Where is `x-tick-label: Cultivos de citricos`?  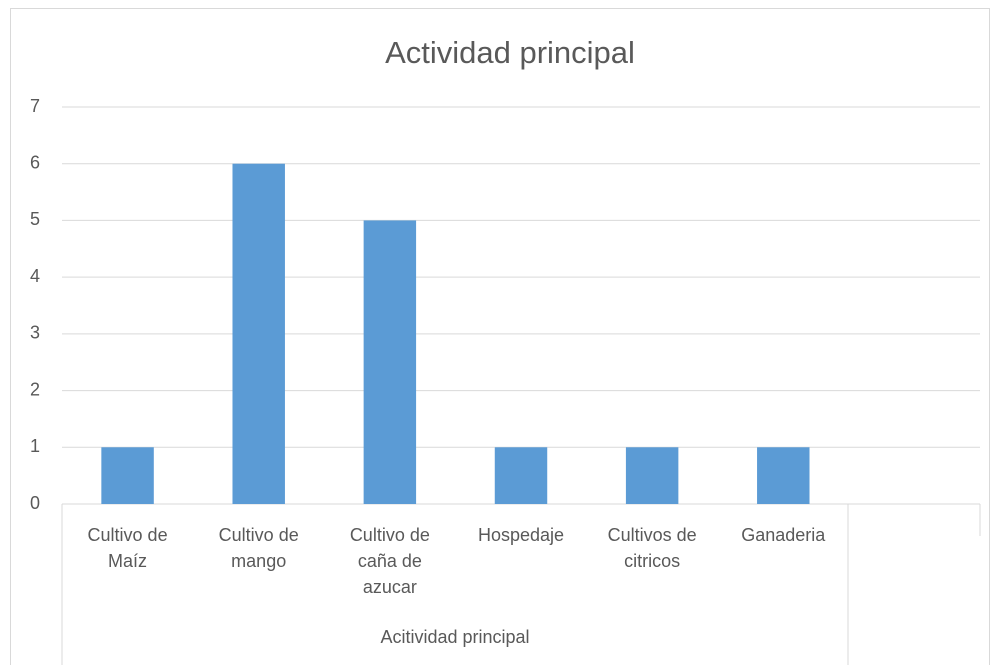 x-tick-label: Cultivos de citricos is located at coordinates (652, 548).